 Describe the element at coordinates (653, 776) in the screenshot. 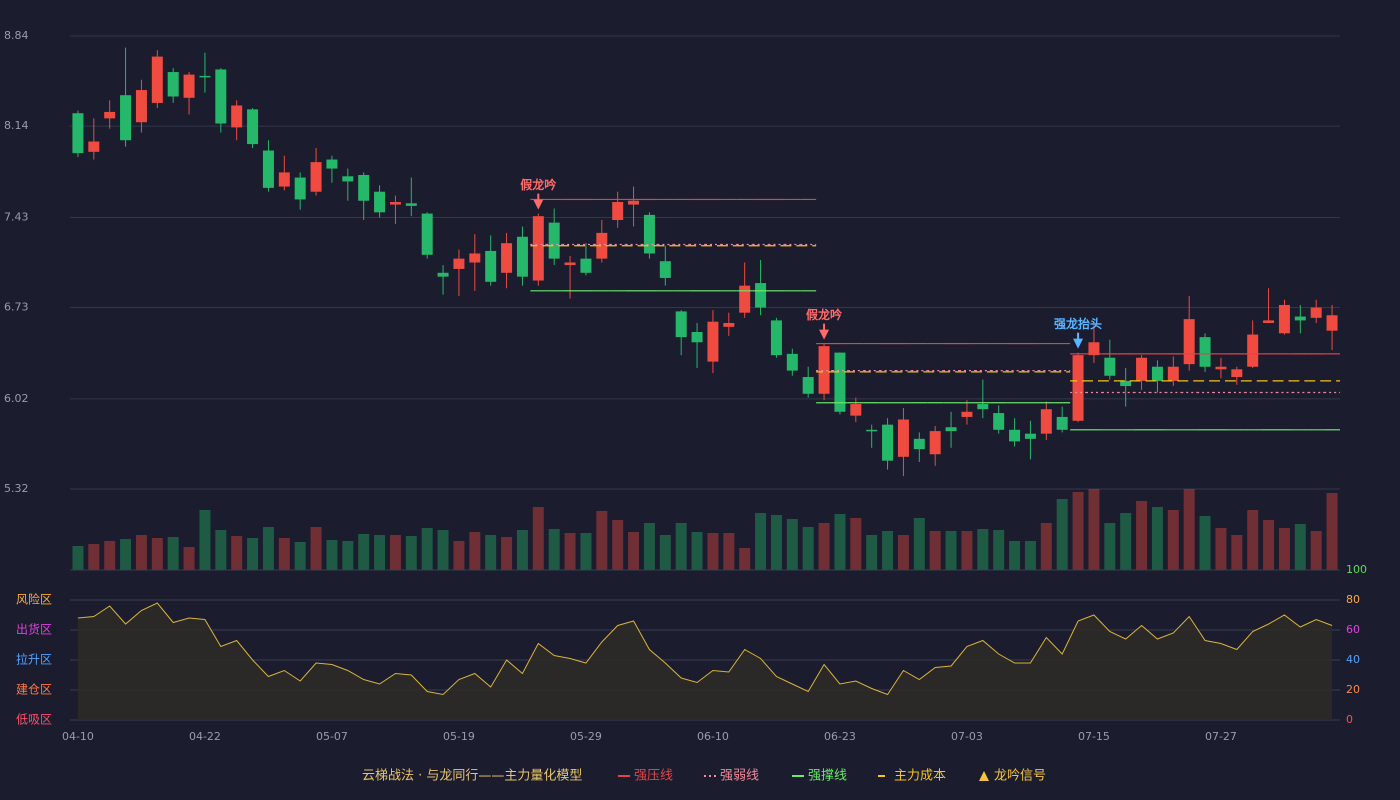

I see `legend-label: 强压线` at that location.